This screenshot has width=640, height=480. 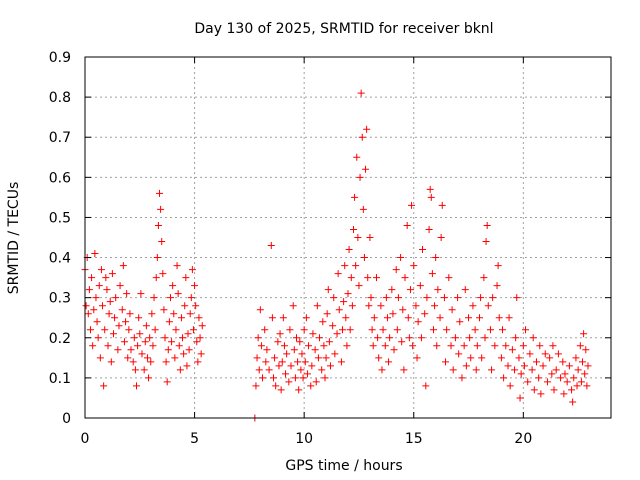 What do you see at coordinates (194, 439) in the screenshot?
I see `x-tick-label: 5` at bounding box center [194, 439].